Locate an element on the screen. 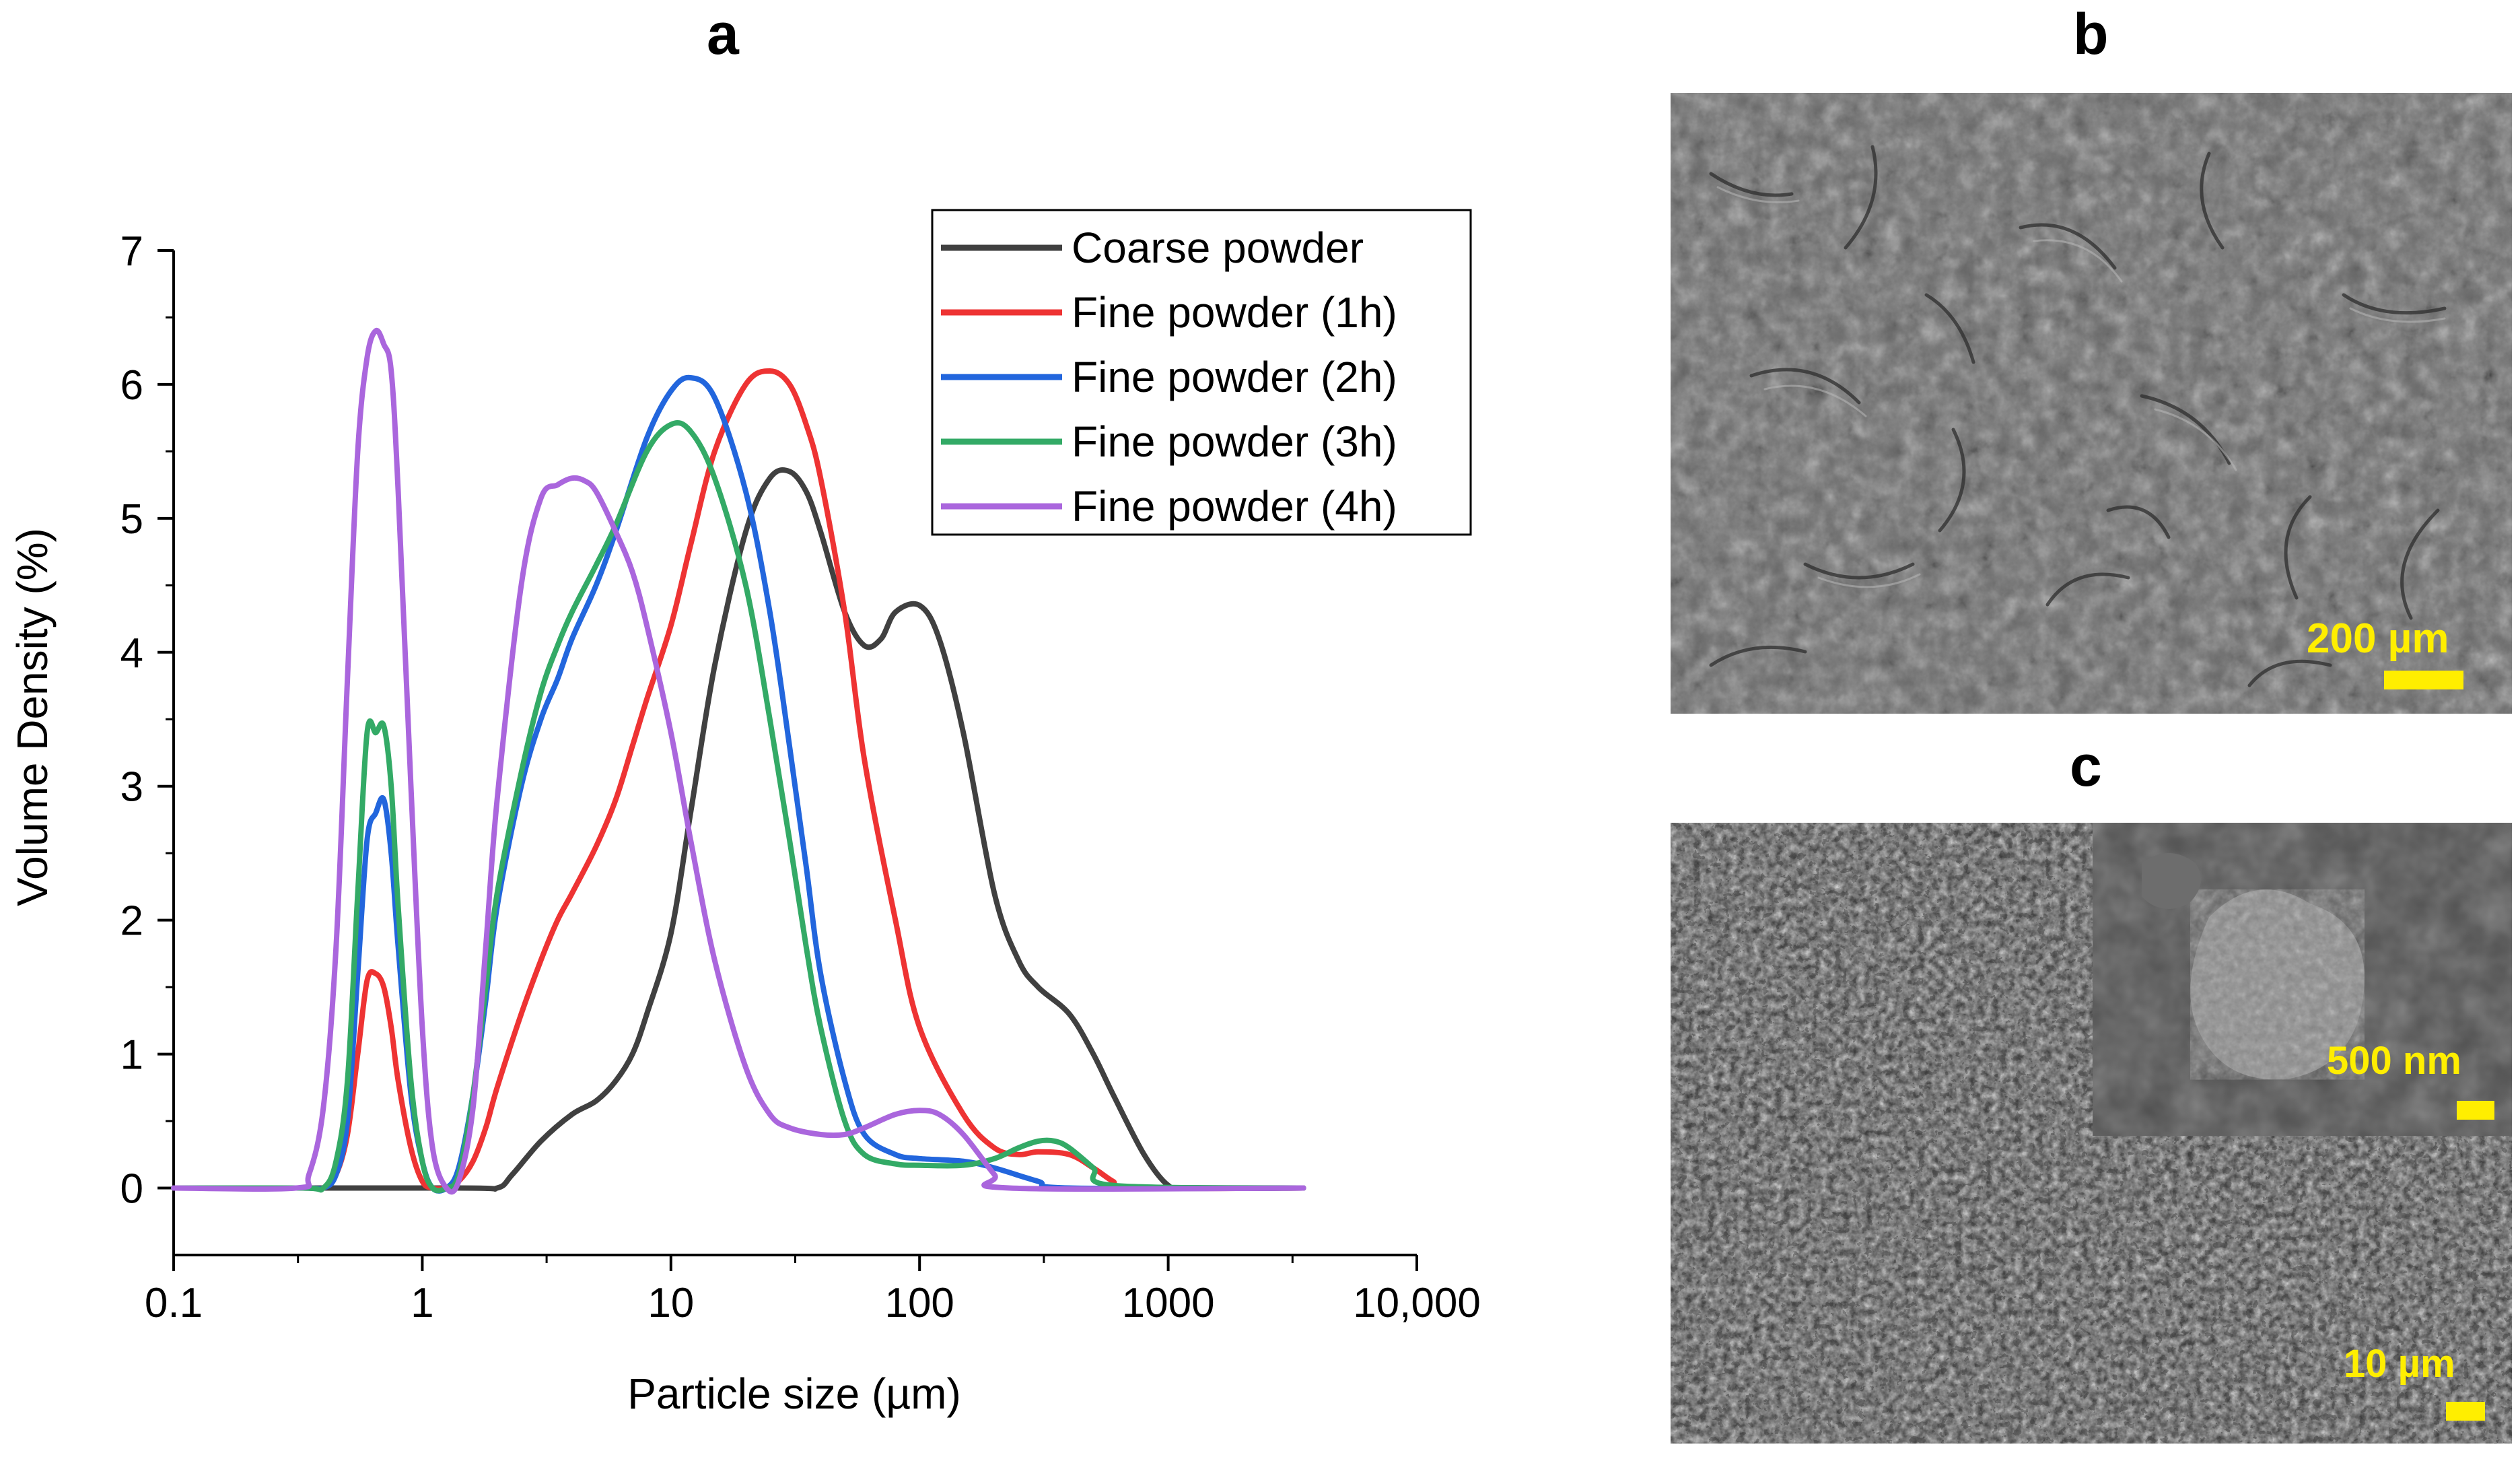 This screenshot has height=1457, width=2520. legend-entry: Fine powder (2h) is located at coordinates (1235, 377).